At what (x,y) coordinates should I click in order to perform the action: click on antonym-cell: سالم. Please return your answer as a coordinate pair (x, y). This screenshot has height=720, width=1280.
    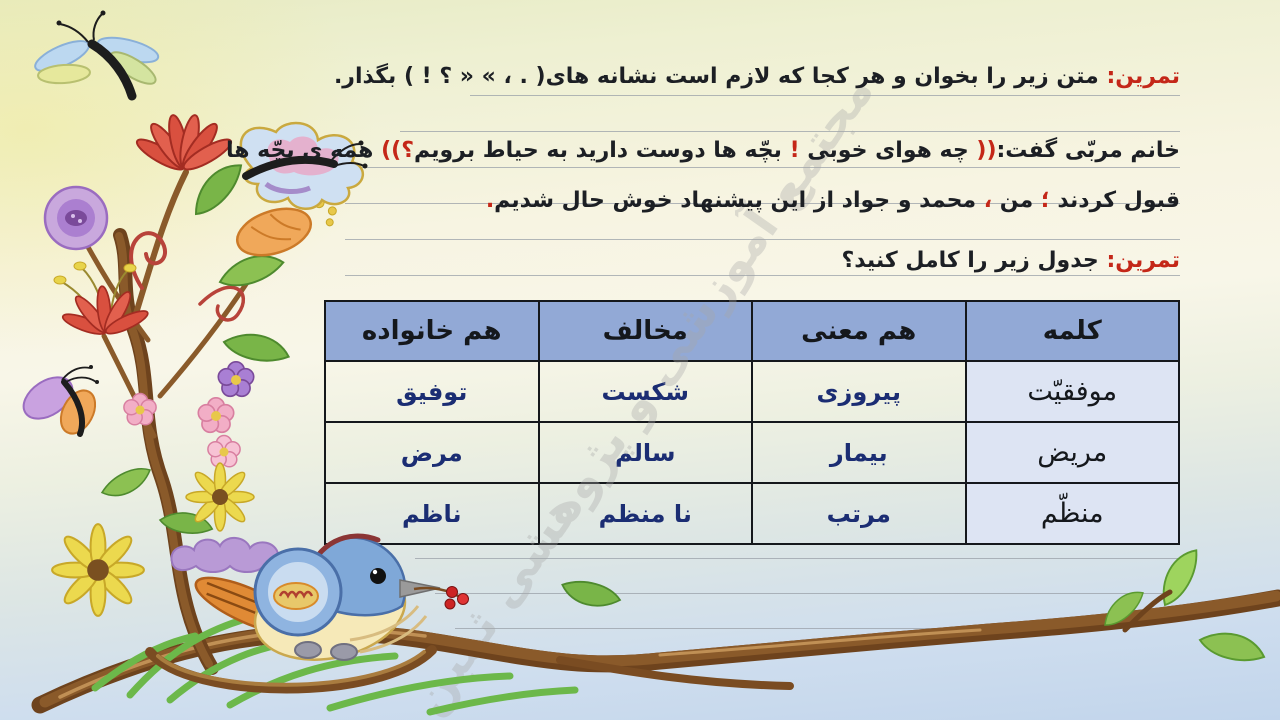
    Looking at the image, I should click on (645, 452).